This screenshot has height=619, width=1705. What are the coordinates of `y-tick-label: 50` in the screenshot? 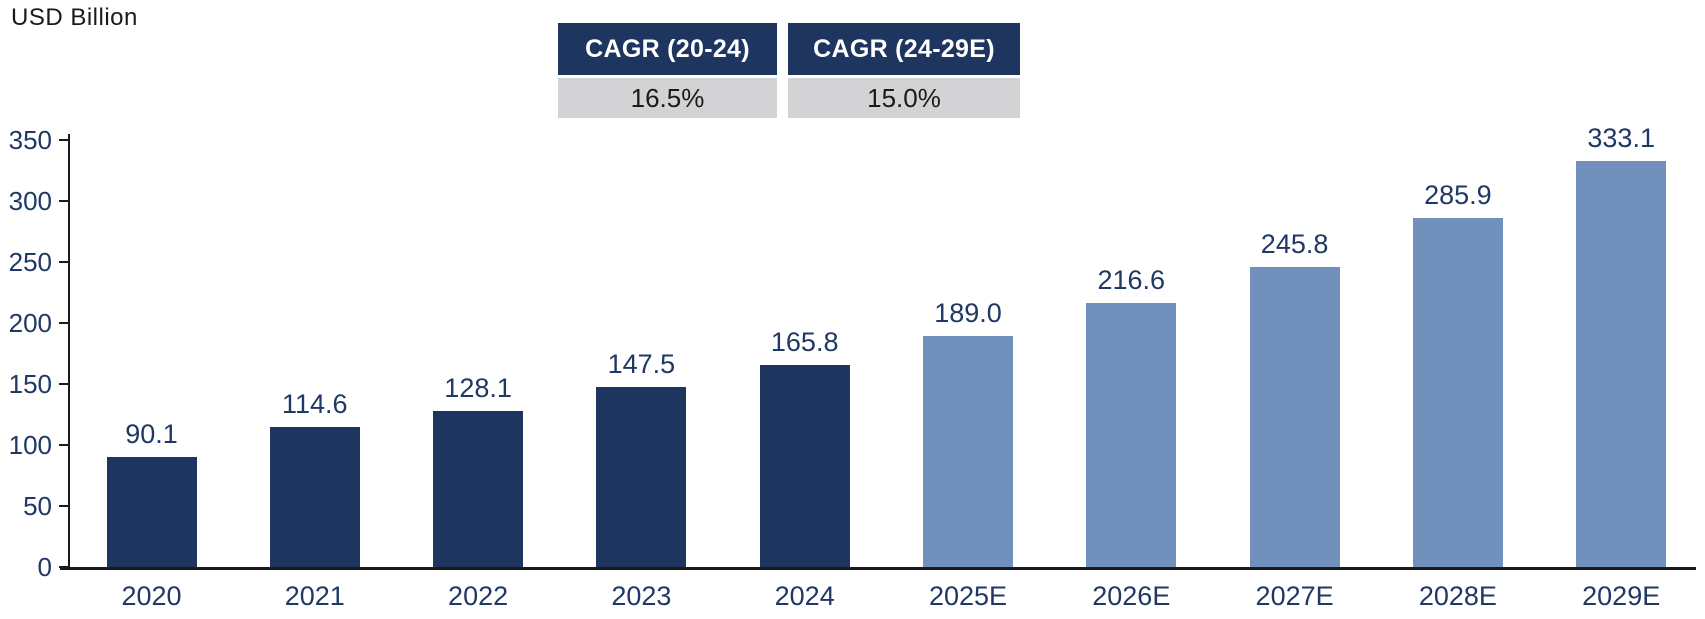 It's located at (37, 506).